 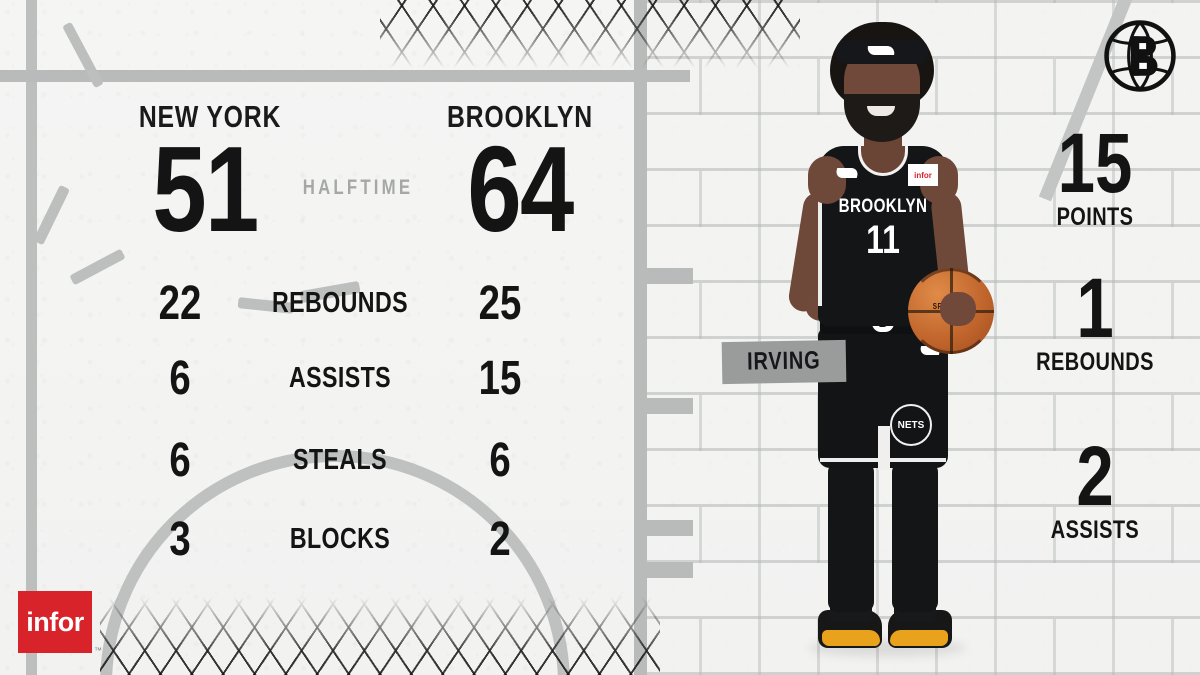 What do you see at coordinates (340, 539) in the screenshot?
I see `stat-label: BLOCKS` at bounding box center [340, 539].